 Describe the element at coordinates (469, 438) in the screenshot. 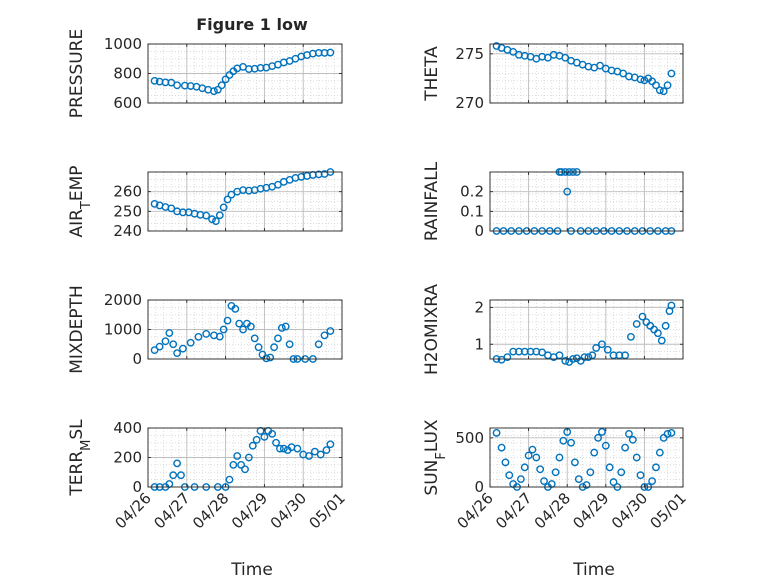

I see `subplot-sun-flux-y-tick-label: 500` at that location.